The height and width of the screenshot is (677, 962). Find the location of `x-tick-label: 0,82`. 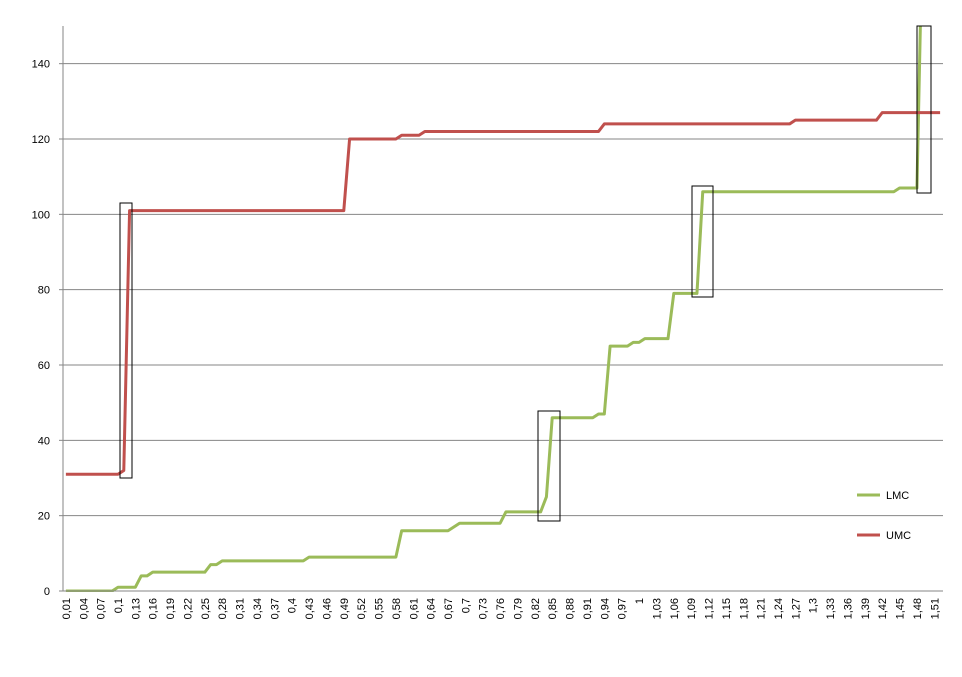

x-tick-label: 0,82 is located at coordinates (536, 608).